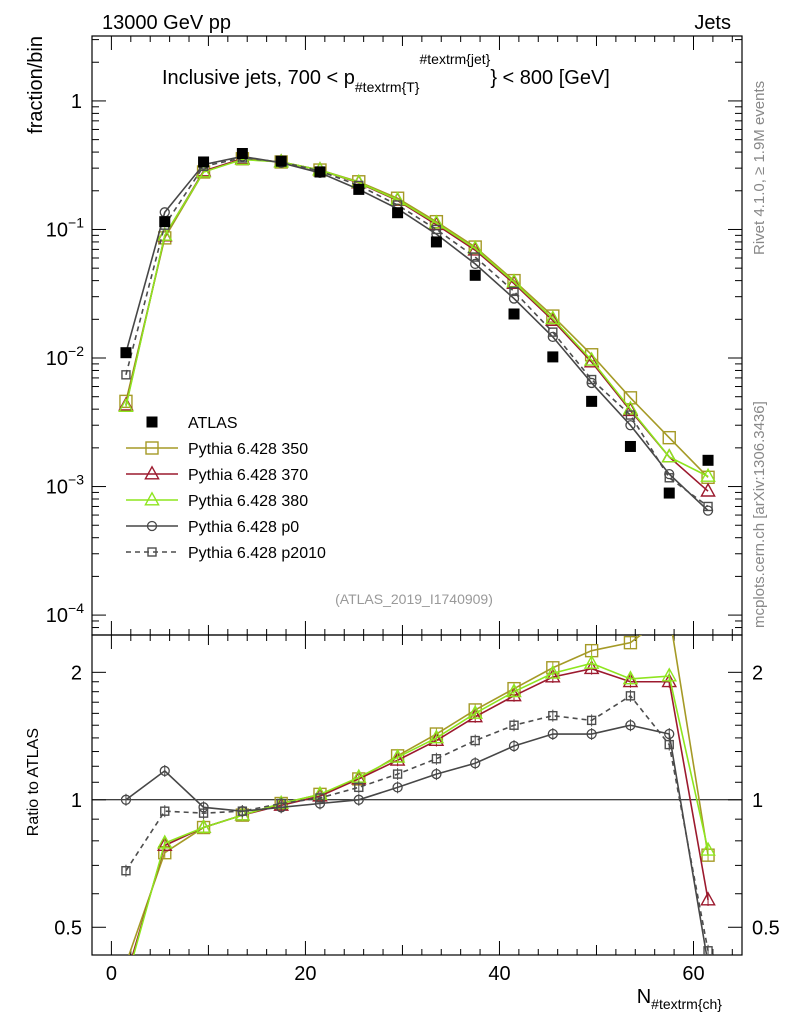  Describe the element at coordinates (76, 801) in the screenshot. I see `lower-y-tick-label: 1` at that location.